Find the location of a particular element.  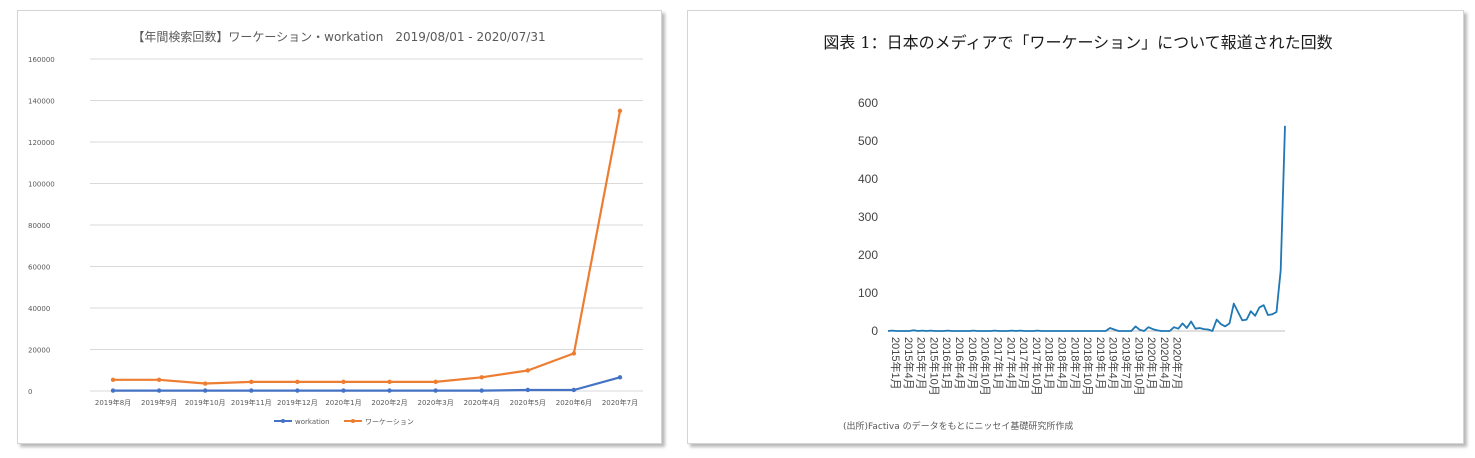

x-tick-label: 2015年4月 is located at coordinates (909, 363).